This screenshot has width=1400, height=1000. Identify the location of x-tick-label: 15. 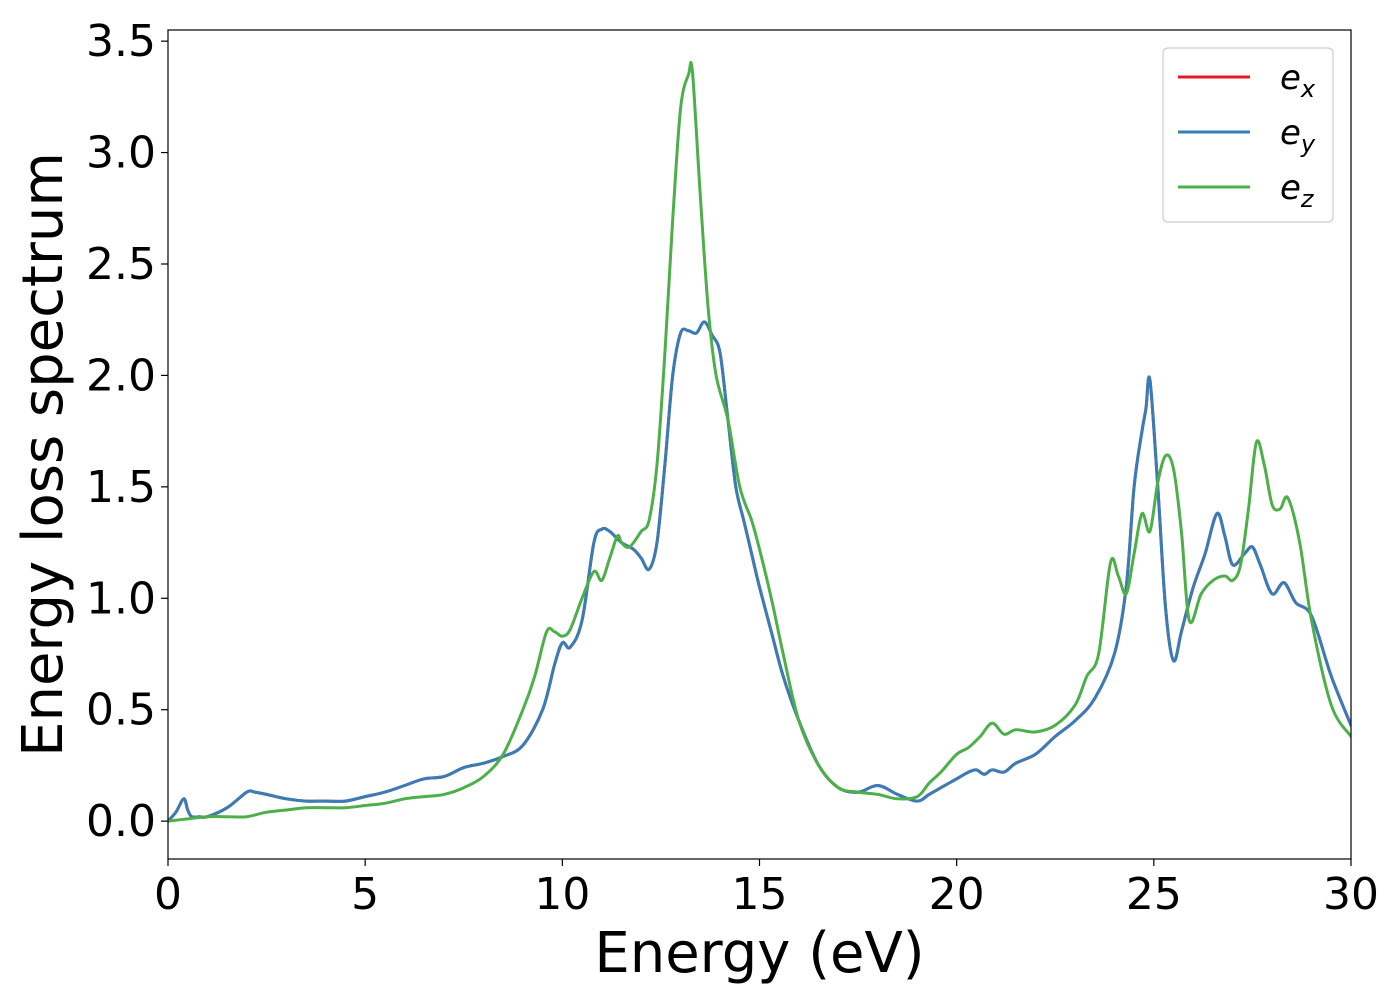
(760, 894).